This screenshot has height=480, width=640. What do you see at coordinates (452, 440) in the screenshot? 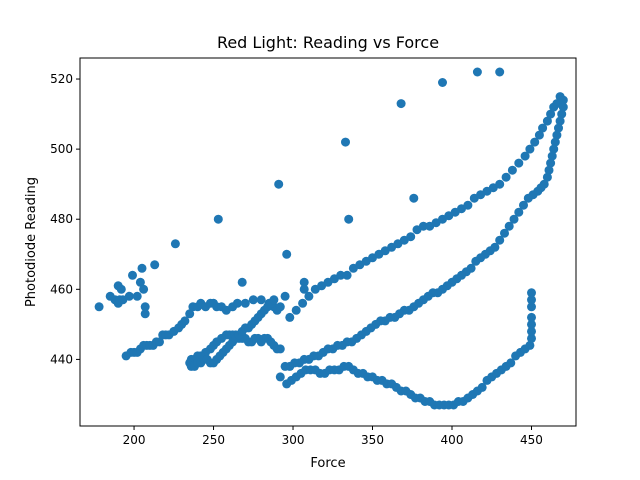
I see `x-tick-label: 400` at bounding box center [452, 440].